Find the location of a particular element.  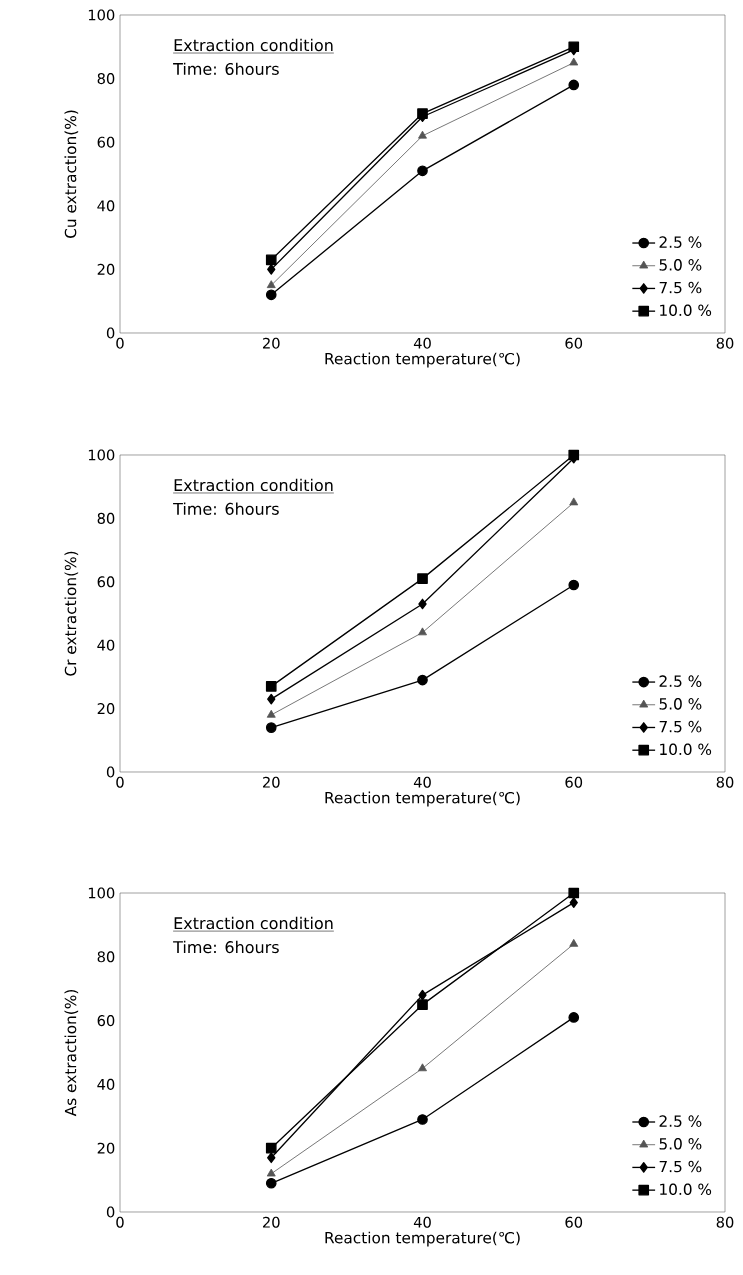

y-axis-title: Cr extraction(%) is located at coordinates (71, 613).